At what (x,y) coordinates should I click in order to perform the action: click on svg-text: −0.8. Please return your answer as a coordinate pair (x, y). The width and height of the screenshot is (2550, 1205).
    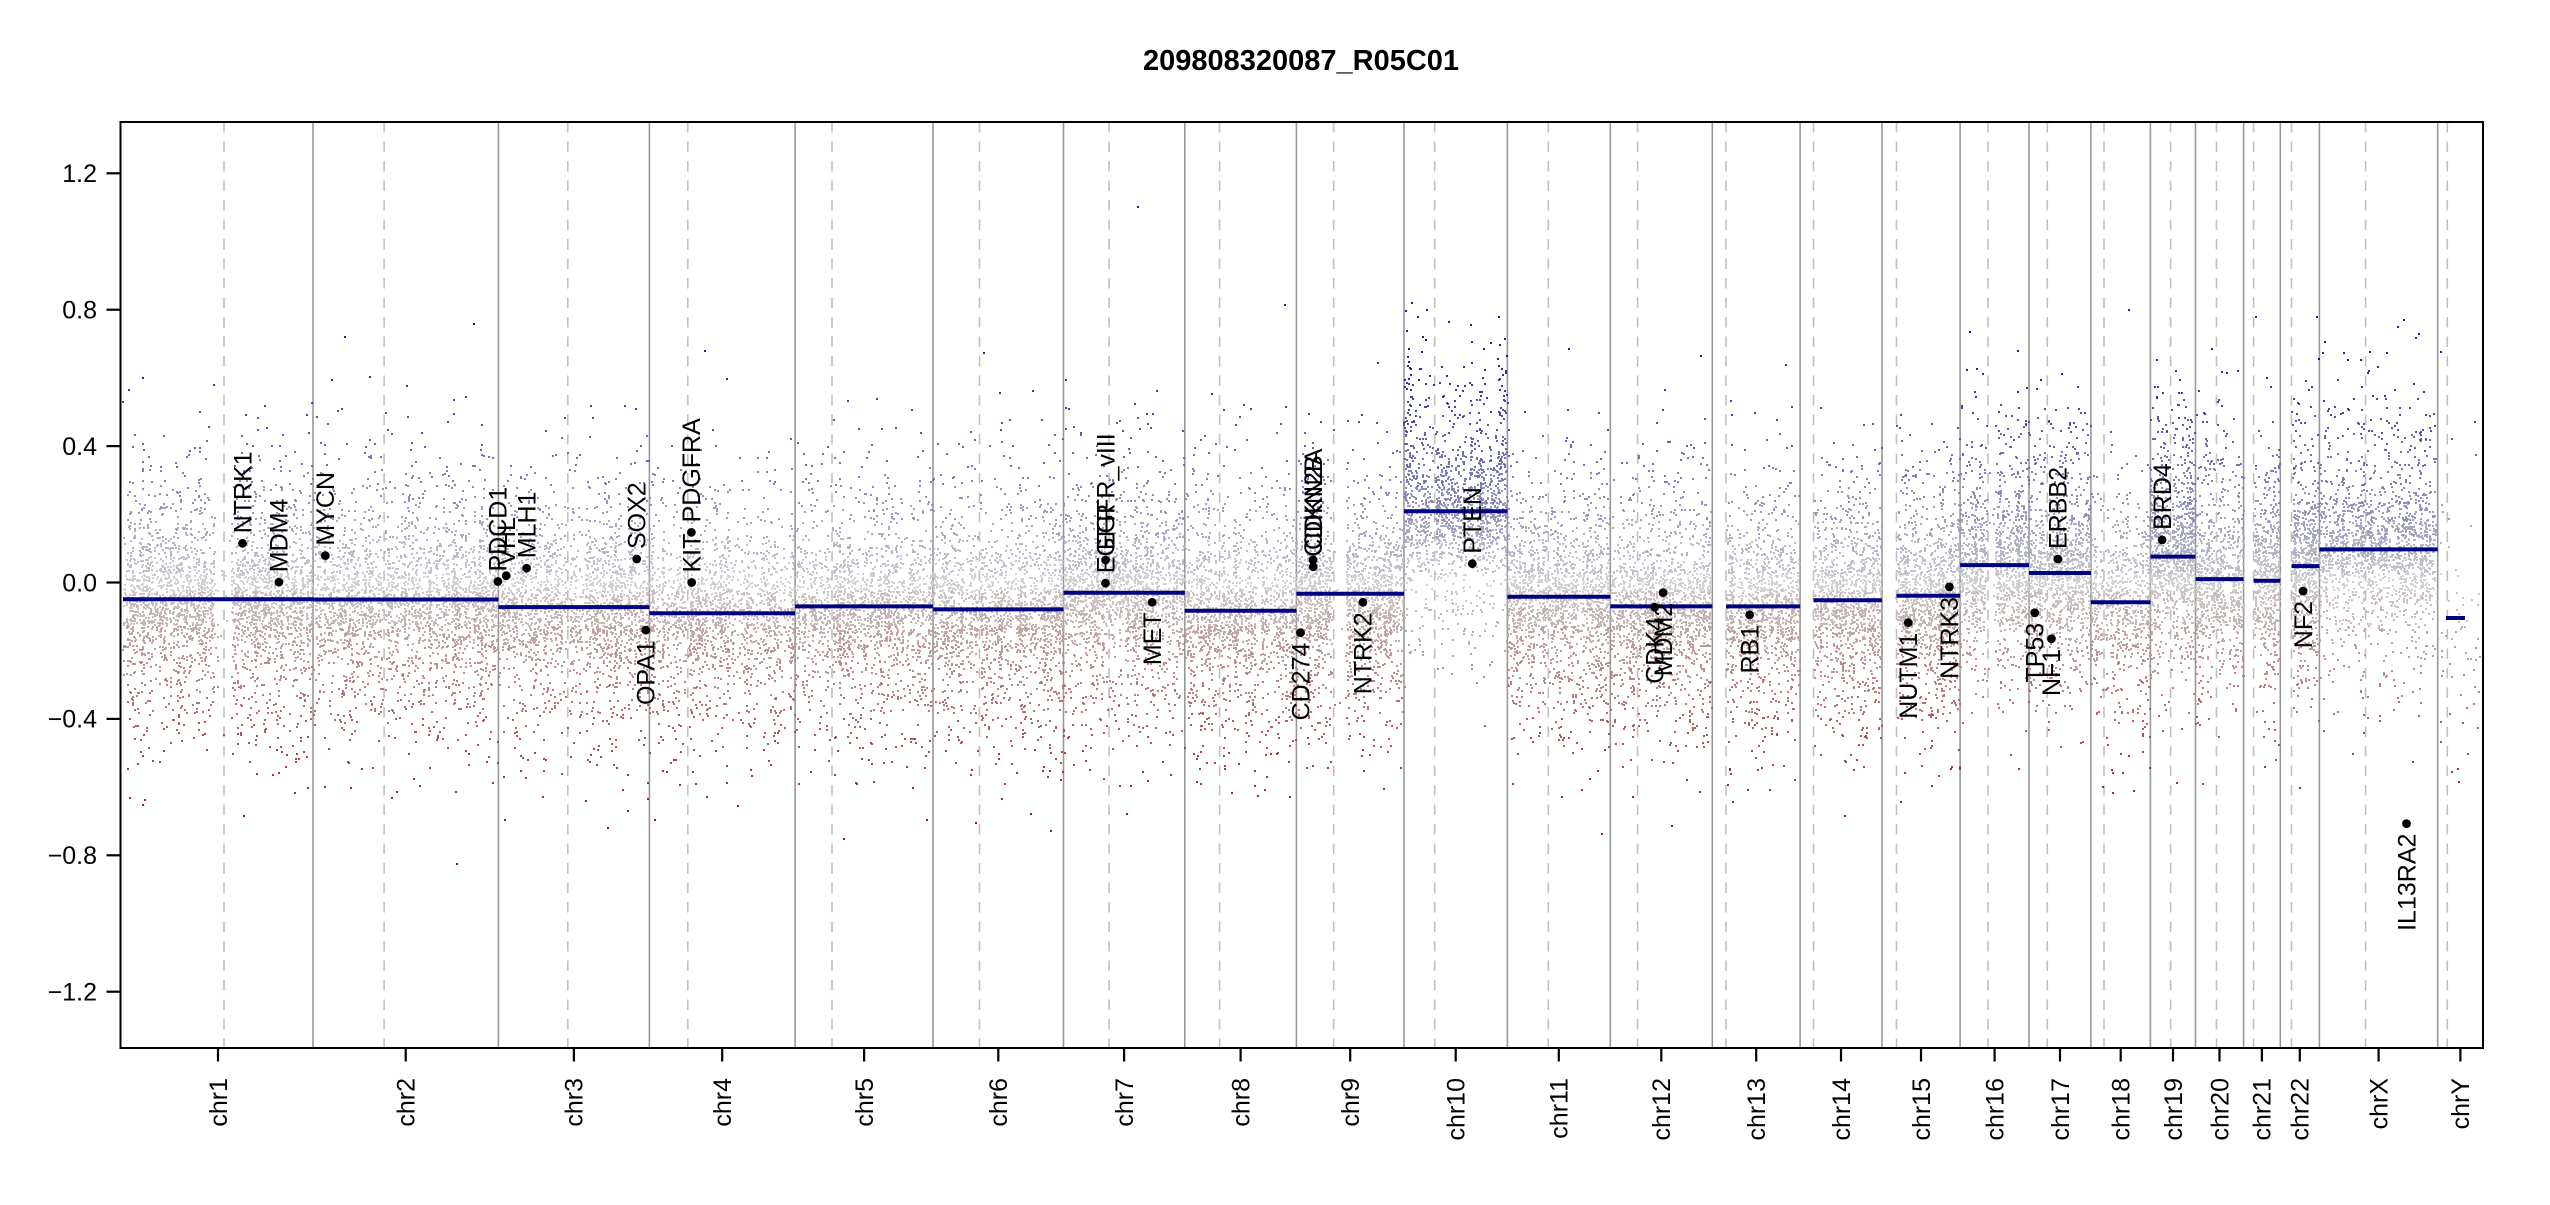
    Looking at the image, I should click on (72, 856).